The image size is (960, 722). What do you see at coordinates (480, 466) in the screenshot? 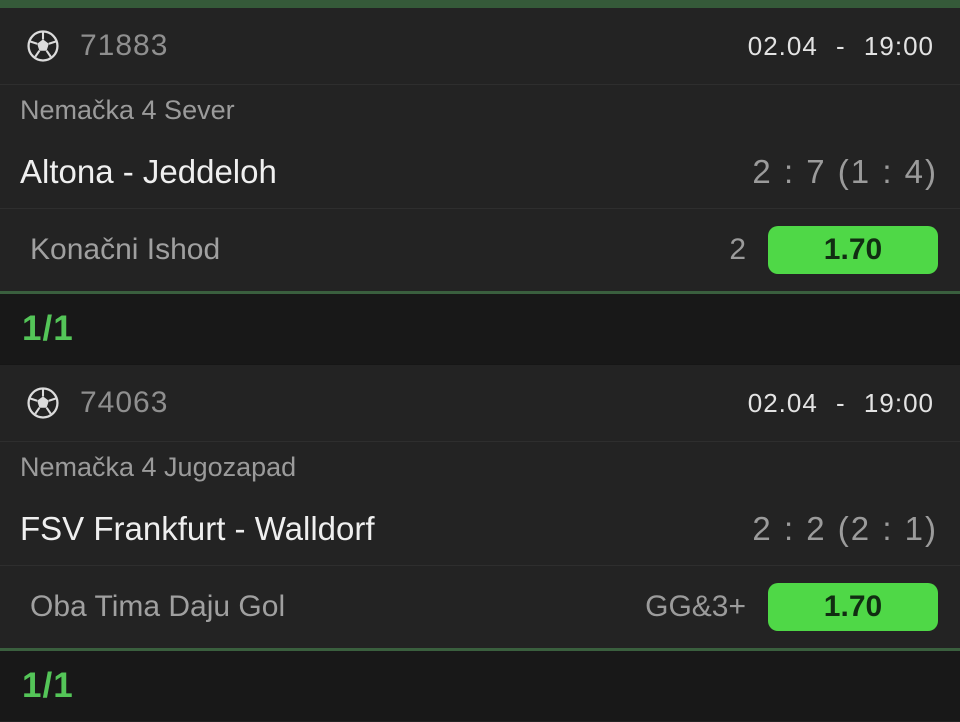
I see `league-row: Nemačka 4 Jugozapad` at bounding box center [480, 466].